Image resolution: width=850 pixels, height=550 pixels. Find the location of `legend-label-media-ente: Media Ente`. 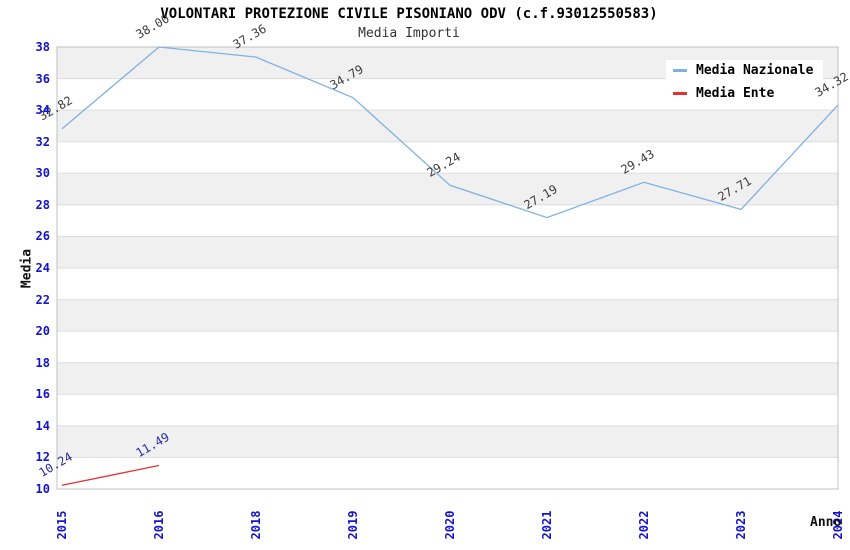

legend-label-media-ente: Media Ente is located at coordinates (735, 93).